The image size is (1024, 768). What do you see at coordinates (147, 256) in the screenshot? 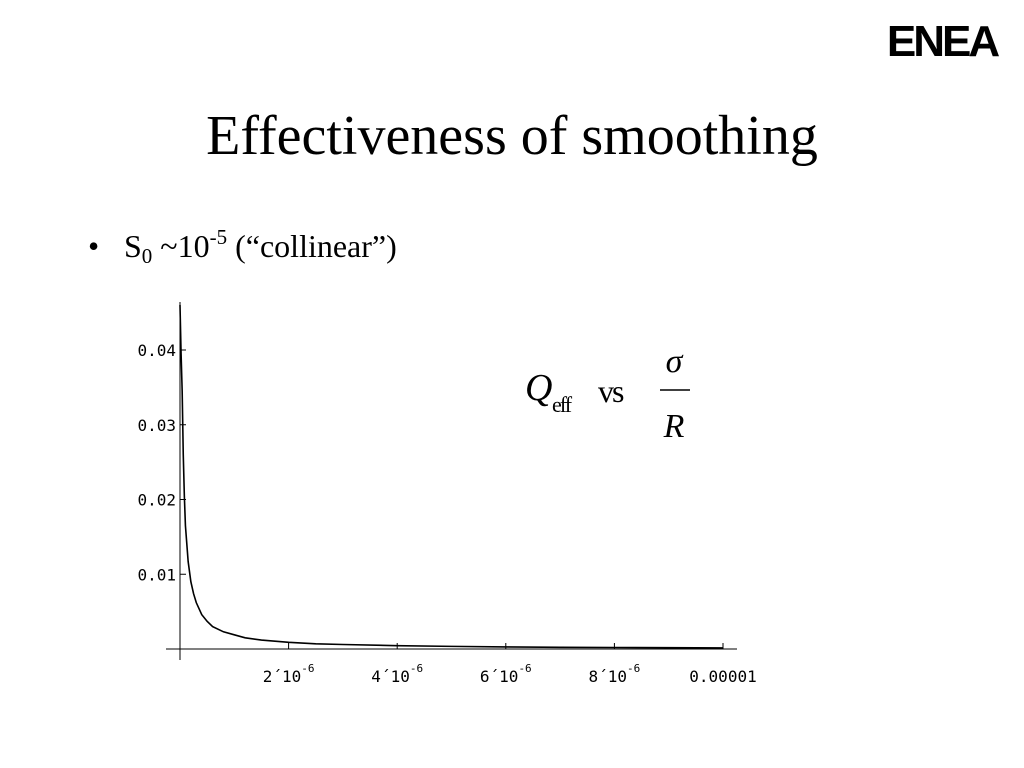
I see `bullet-var-subscript: 0` at bounding box center [147, 256].